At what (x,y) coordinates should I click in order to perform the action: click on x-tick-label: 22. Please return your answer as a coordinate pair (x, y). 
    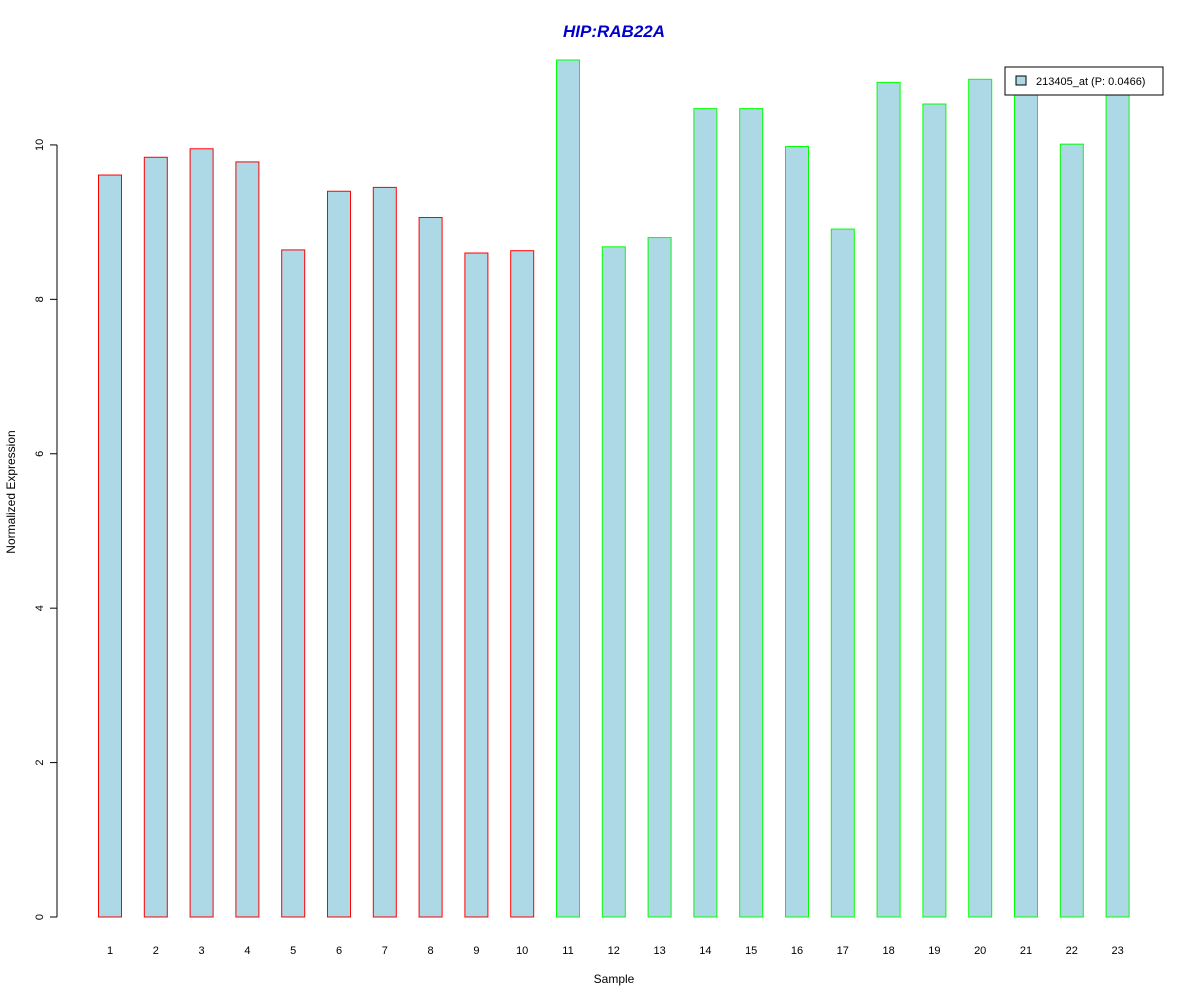
    Looking at the image, I should click on (1072, 951).